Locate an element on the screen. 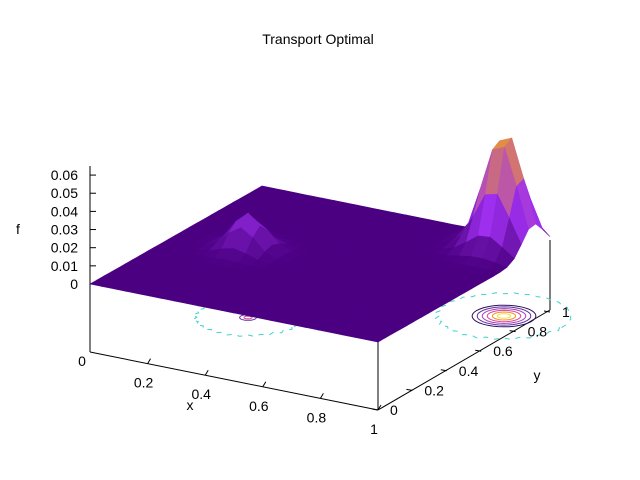 The image size is (640, 480). corner-tick-label: 0 is located at coordinates (82, 361).